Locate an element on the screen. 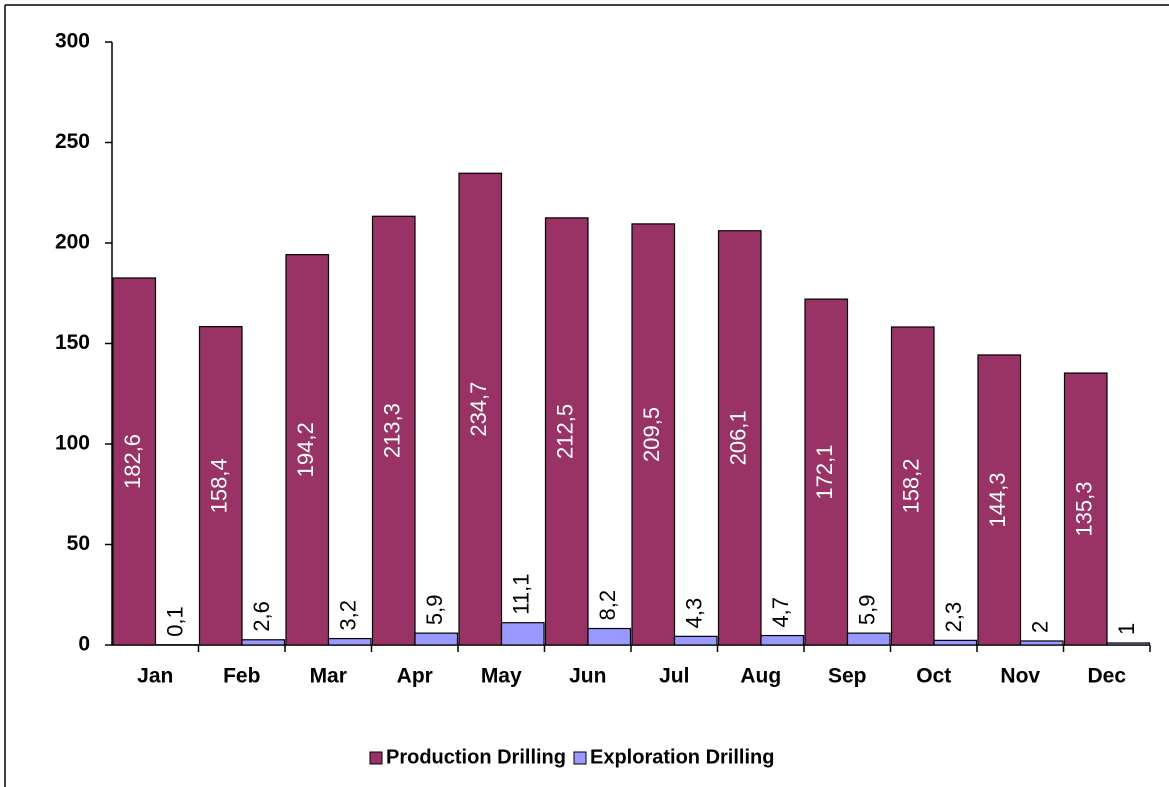 Image resolution: width=1169 pixels, height=787 pixels. data-label: 209,5 is located at coordinates (651, 434).